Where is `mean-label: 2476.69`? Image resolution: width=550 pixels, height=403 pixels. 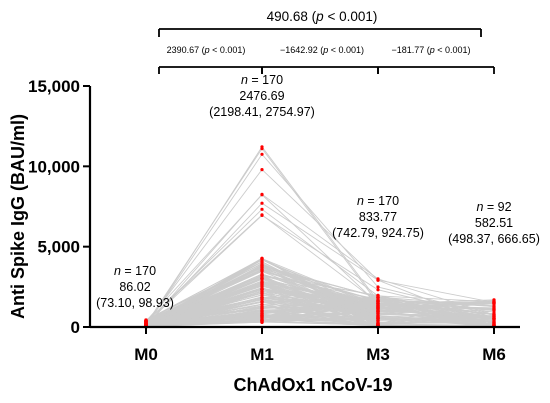 mean-label: 2476.69 is located at coordinates (261, 96).